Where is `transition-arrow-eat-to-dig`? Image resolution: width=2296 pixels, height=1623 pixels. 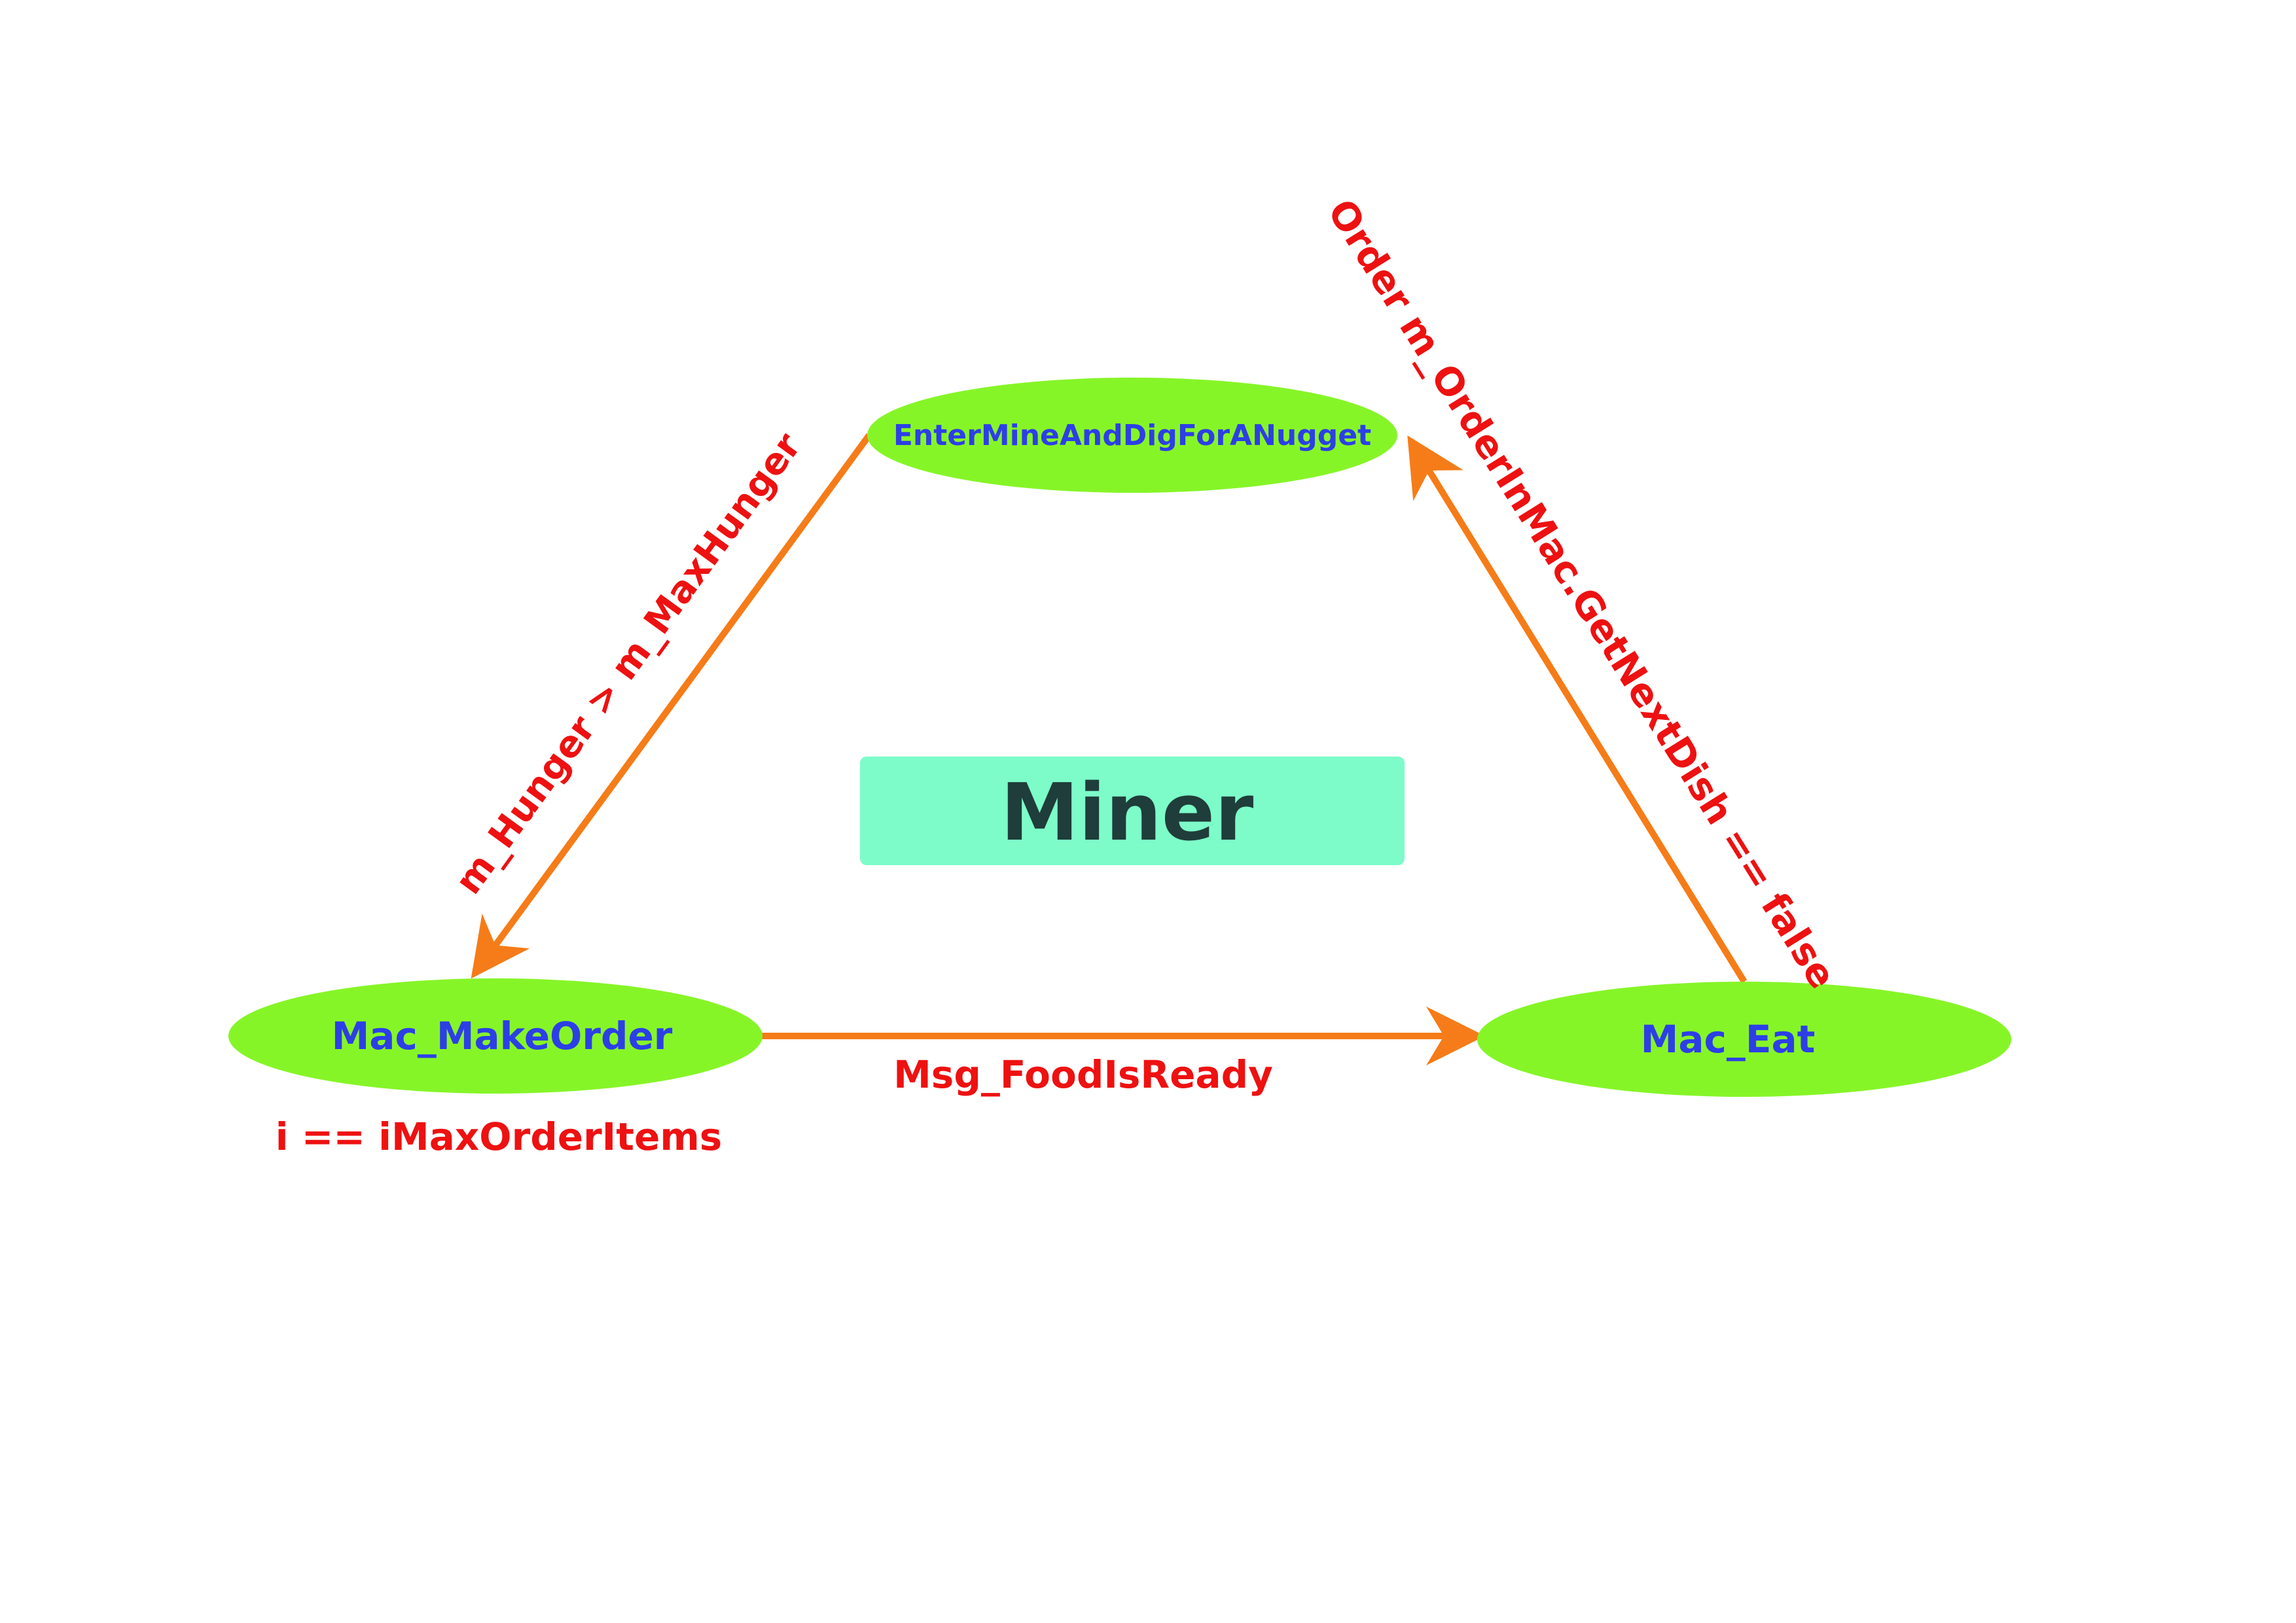 transition-arrow-eat-to-dig is located at coordinates (1577, 710).